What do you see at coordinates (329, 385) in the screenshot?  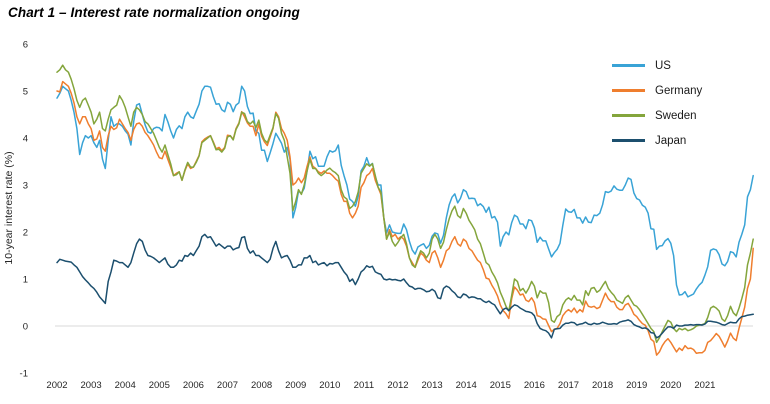 I see `x-tick-label: 2010` at bounding box center [329, 385].